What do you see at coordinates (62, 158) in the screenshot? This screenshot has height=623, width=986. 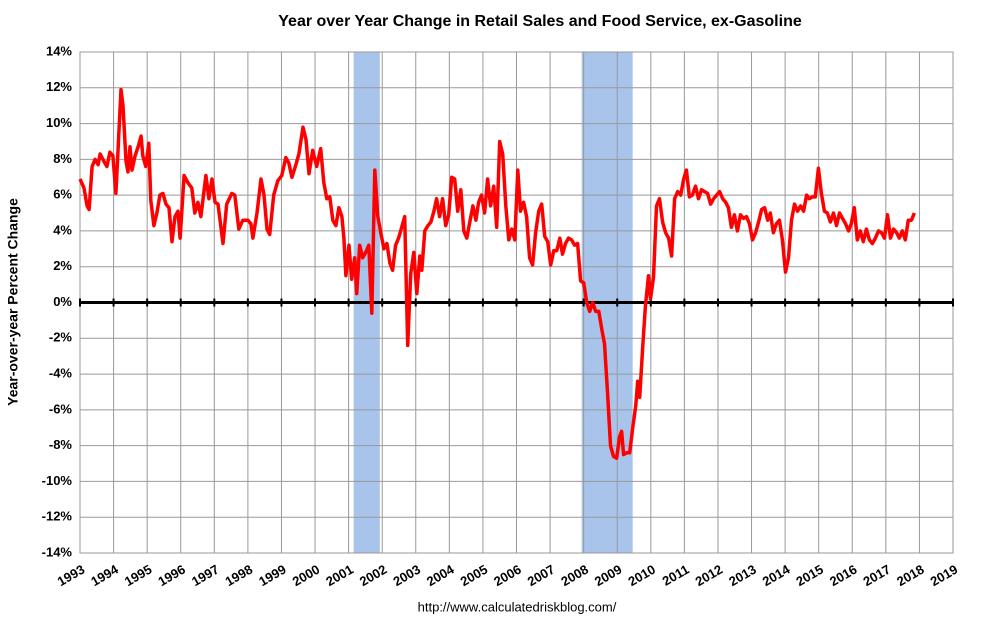 I see `y-tick-label: 8%` at bounding box center [62, 158].